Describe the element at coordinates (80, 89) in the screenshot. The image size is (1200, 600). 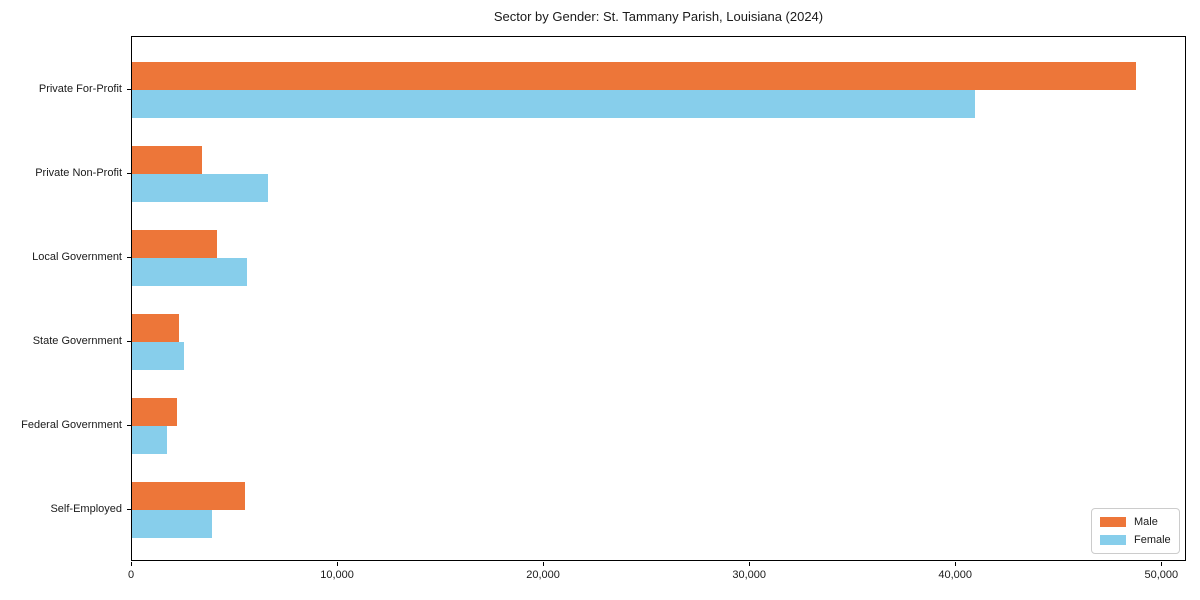
I see `y-tick-label: Private For-Profit` at that location.